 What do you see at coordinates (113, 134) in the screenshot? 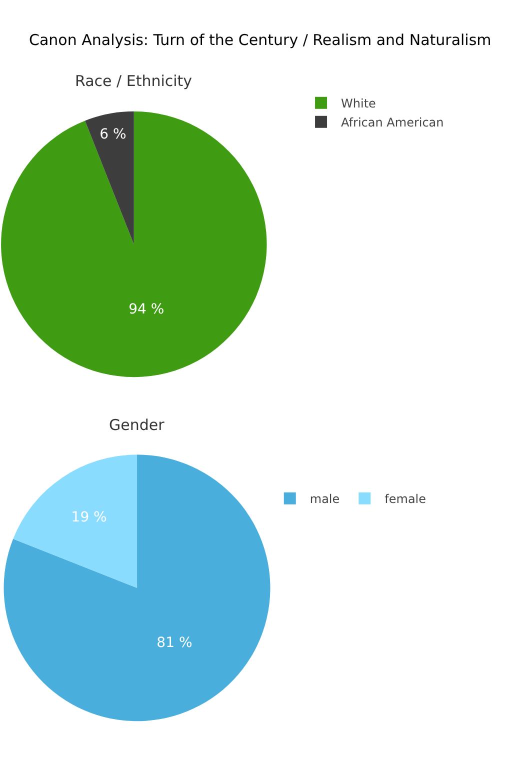
I see `data-label: 6 %` at bounding box center [113, 134].